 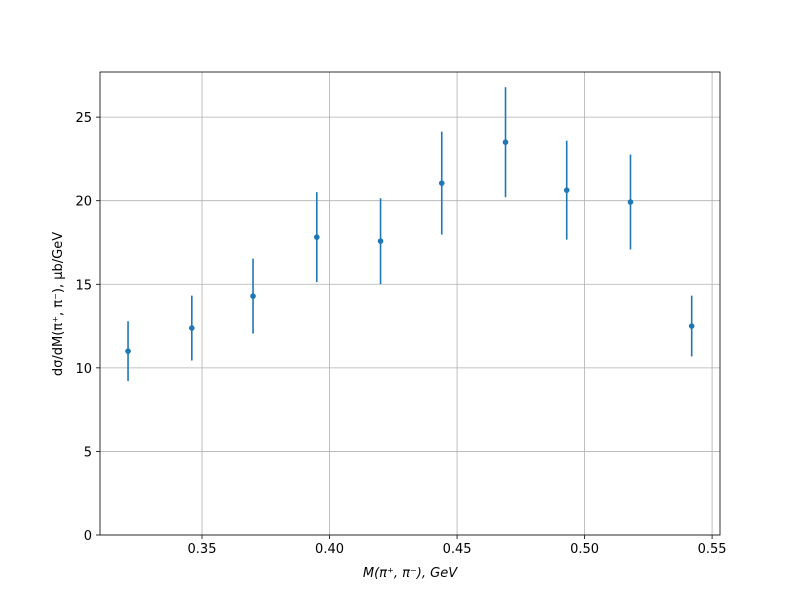 What do you see at coordinates (410, 573) in the screenshot?
I see `x-axis-label: M(π⁺, π⁻), GeV` at bounding box center [410, 573].